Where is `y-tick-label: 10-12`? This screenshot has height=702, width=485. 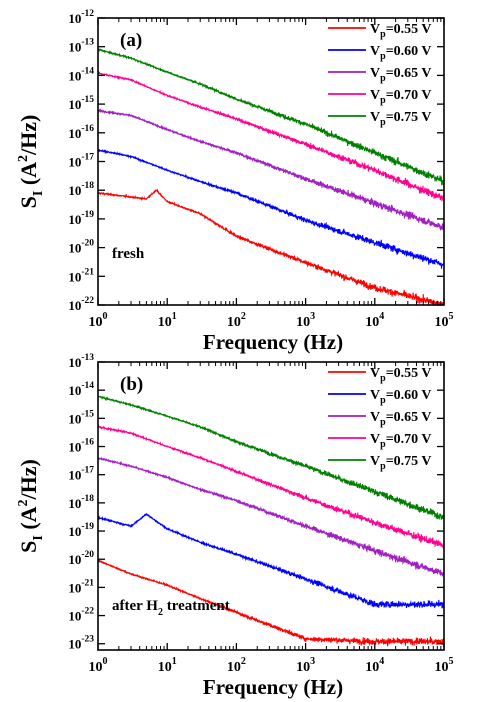 y-tick-label: 10-12 is located at coordinates (81, 17).